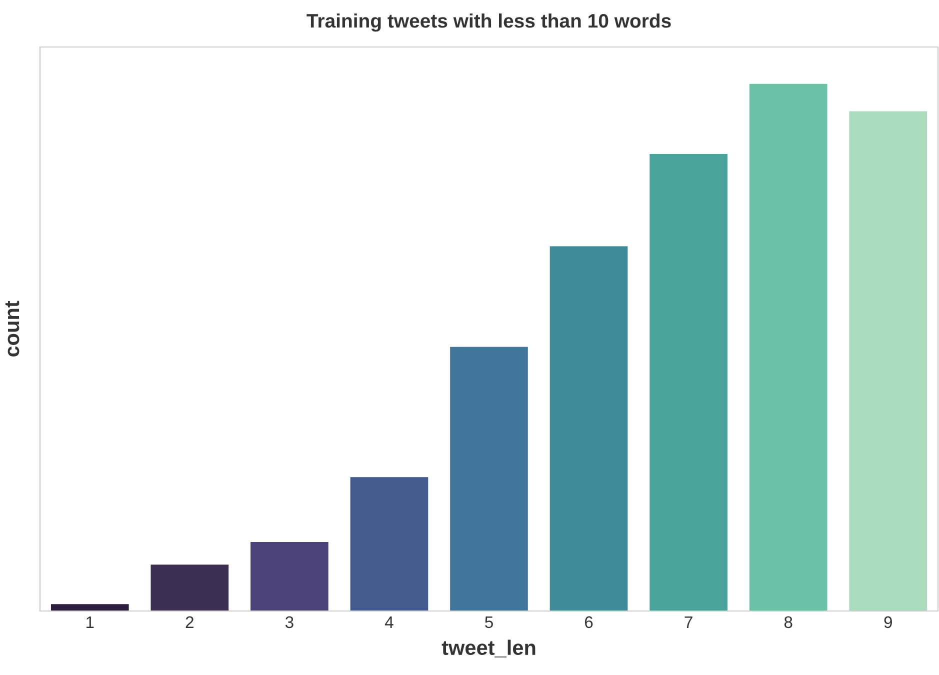 This screenshot has height=675, width=939. What do you see at coordinates (588, 622) in the screenshot?
I see `x-tick-label: 6` at bounding box center [588, 622].